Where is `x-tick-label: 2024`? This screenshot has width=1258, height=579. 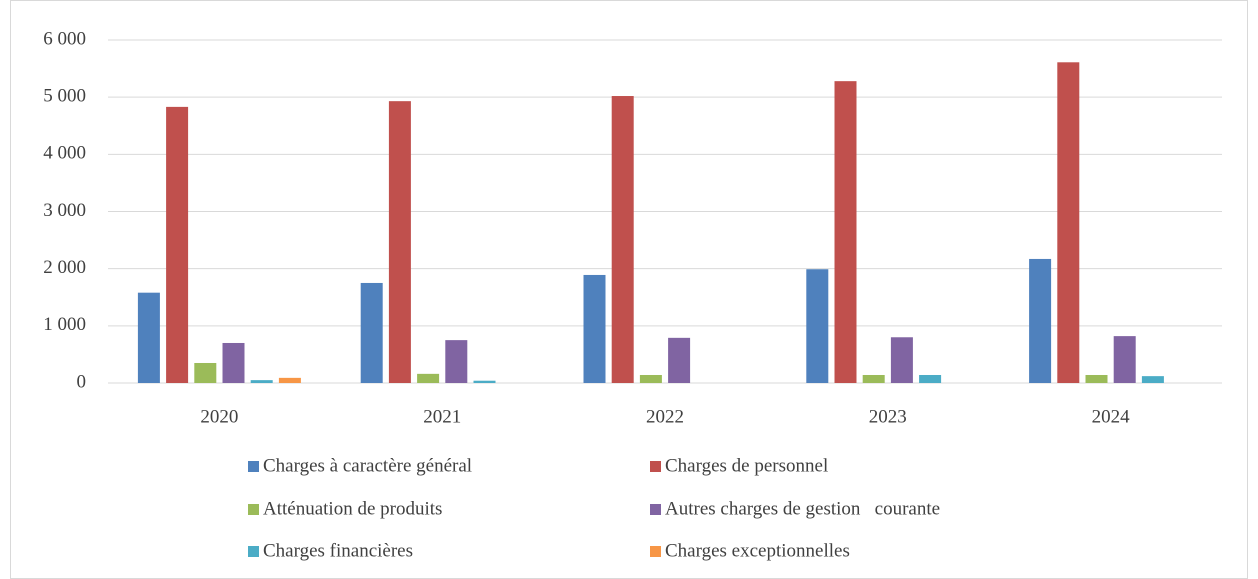
x-tick-label: 2024 is located at coordinates (1111, 416).